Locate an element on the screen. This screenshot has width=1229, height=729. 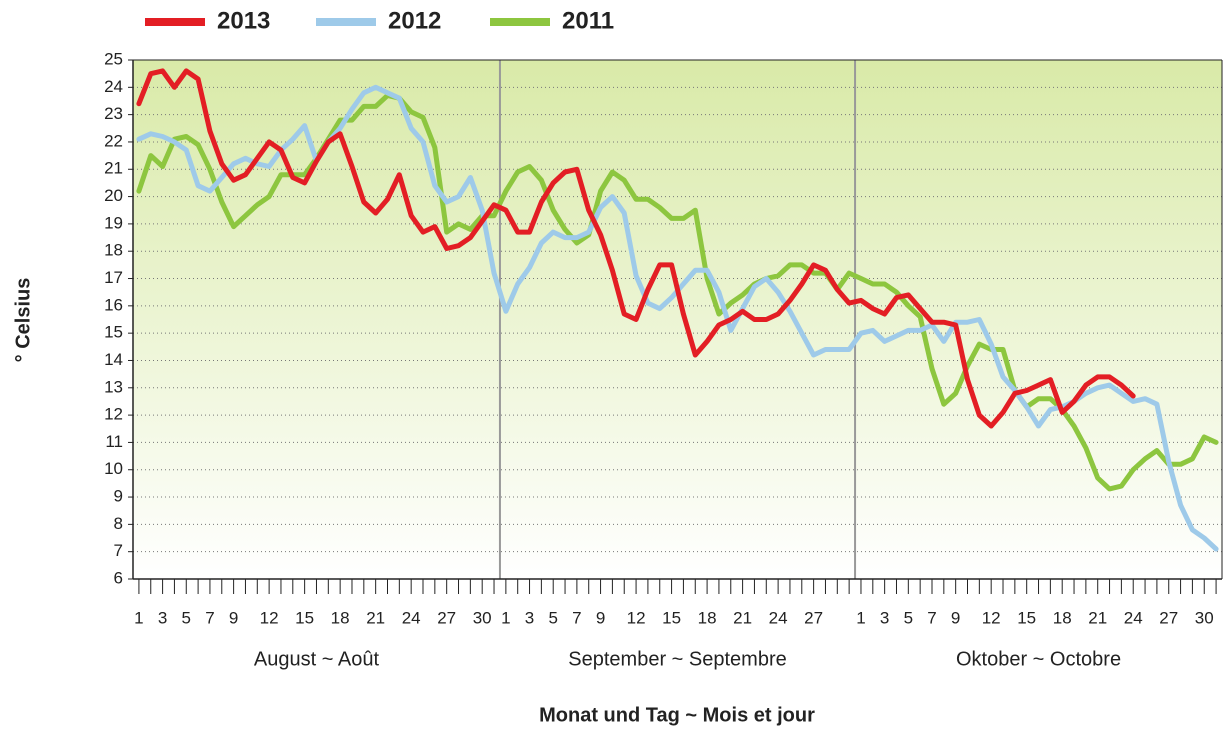
y-axis-title: ° Celsius is located at coordinates (23, 320).